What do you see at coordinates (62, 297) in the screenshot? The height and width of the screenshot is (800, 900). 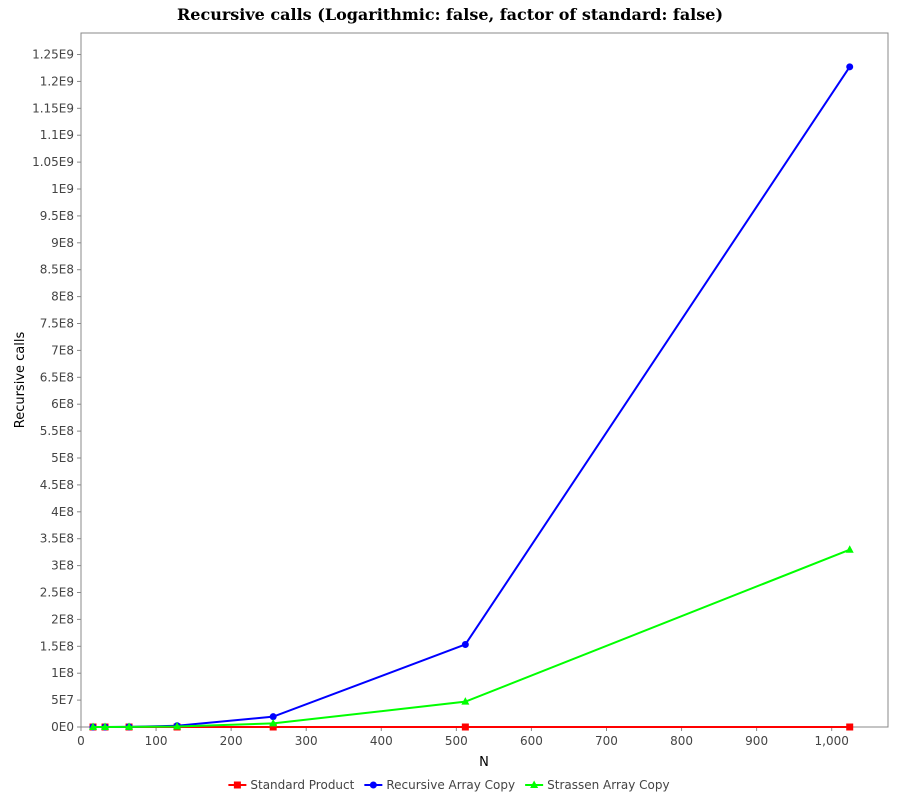 I see `y-tick-label: 8E8` at bounding box center [62, 297].